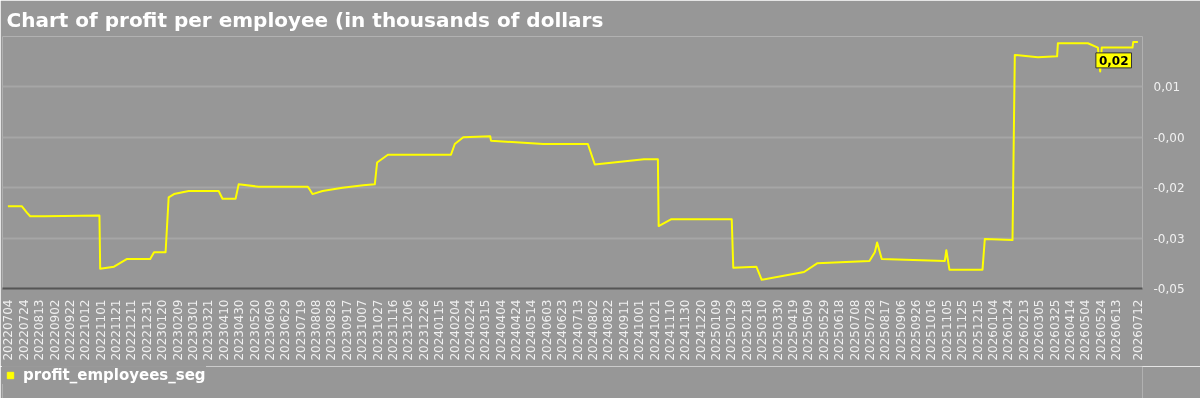  Describe the element at coordinates (1167, 87) in the screenshot. I see `y-tick-label: 0,01` at that location.